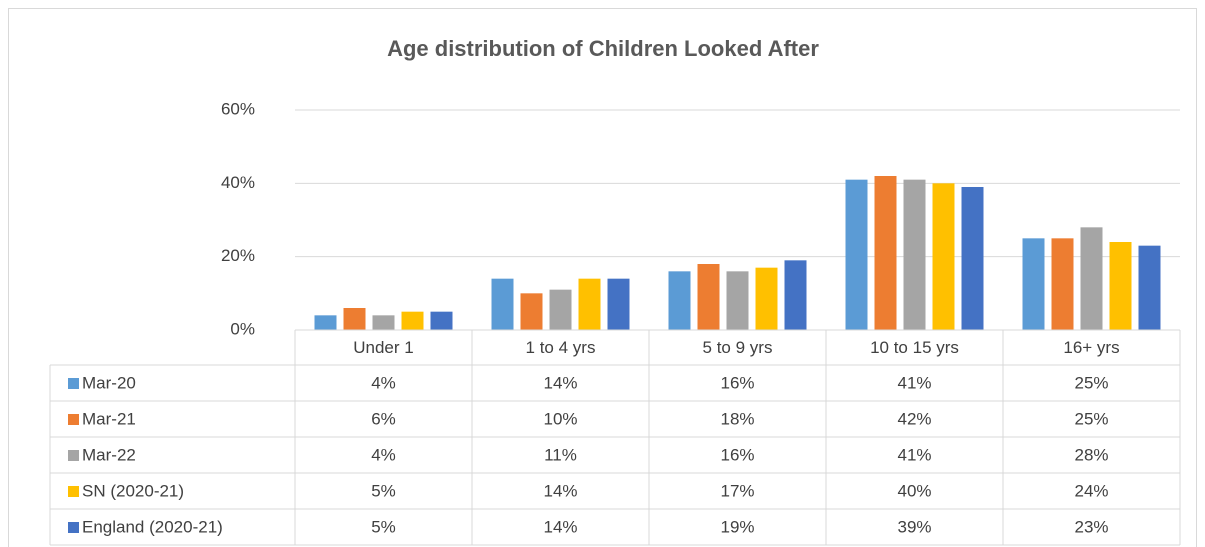 This screenshot has width=1205, height=547. I want to click on x-tick-label: 10 to 15 yrs, so click(914, 347).